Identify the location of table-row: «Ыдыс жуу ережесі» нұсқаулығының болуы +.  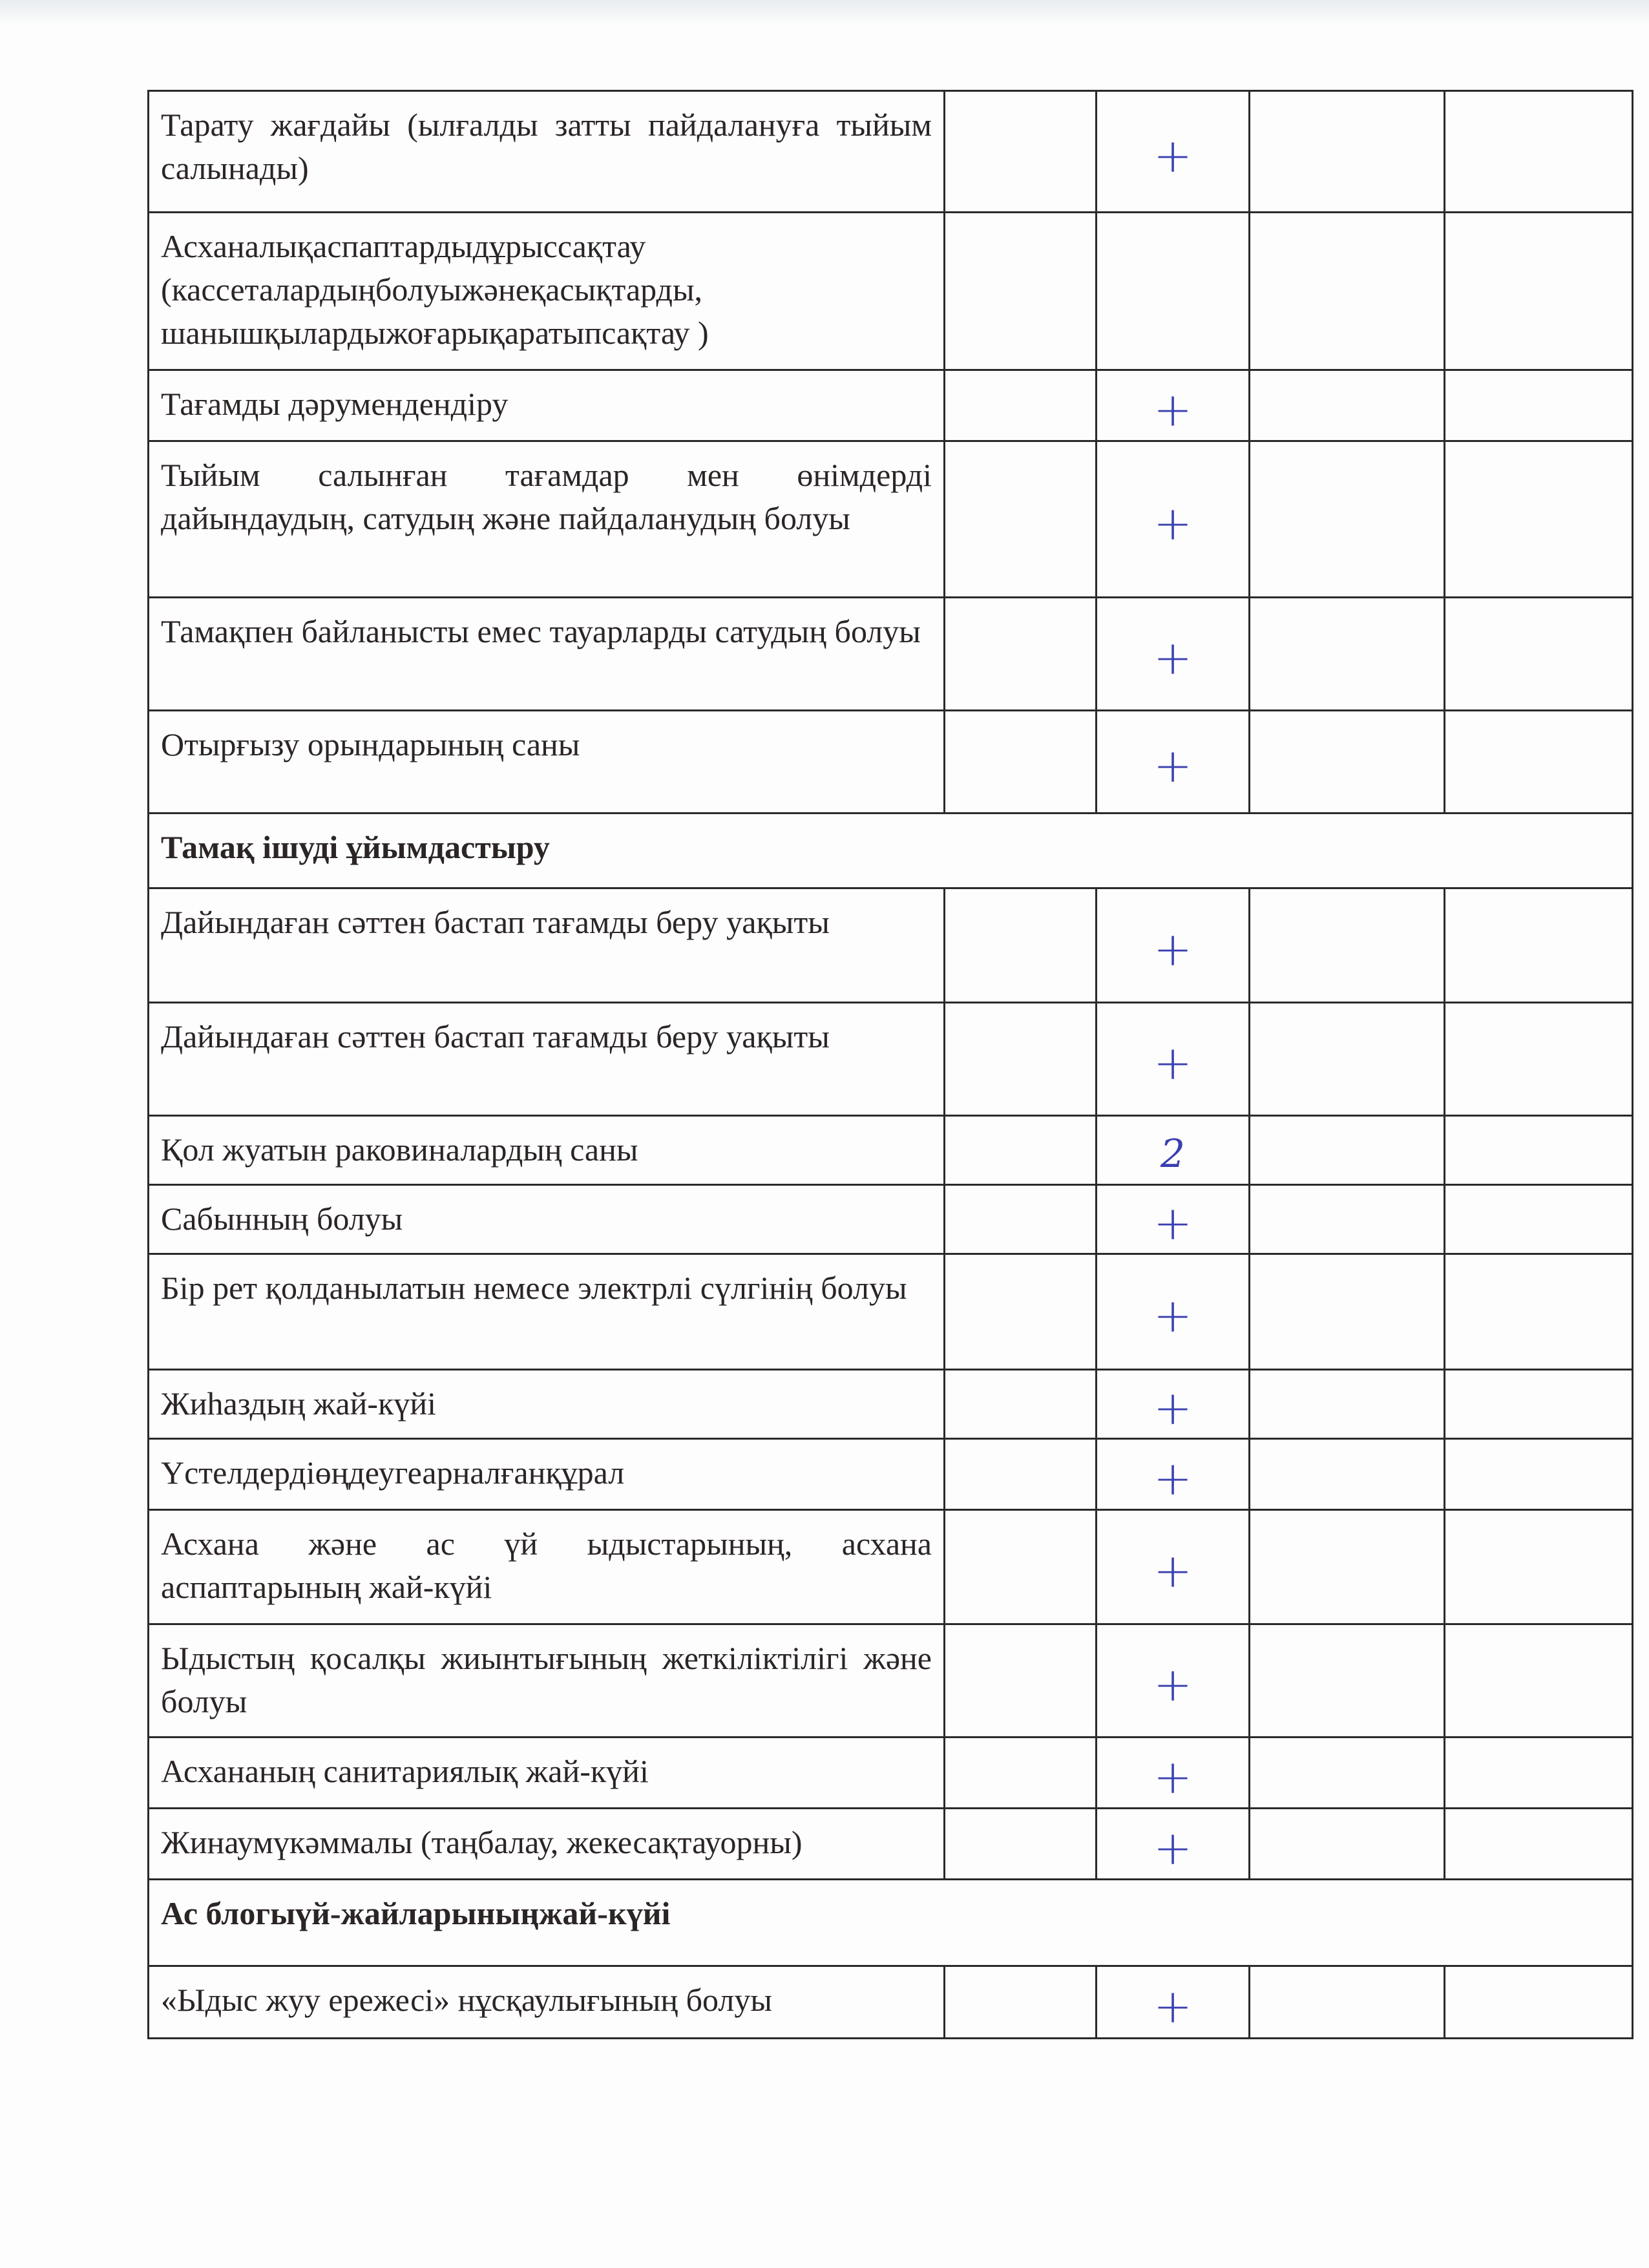
(890, 2002).